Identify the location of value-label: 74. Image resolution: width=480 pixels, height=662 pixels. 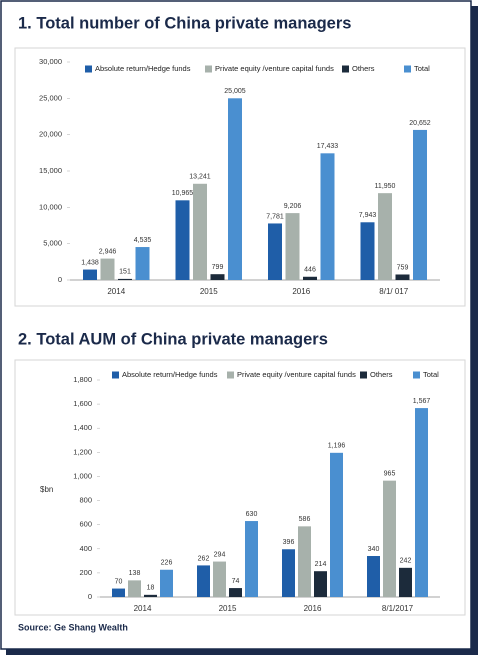
(236, 581).